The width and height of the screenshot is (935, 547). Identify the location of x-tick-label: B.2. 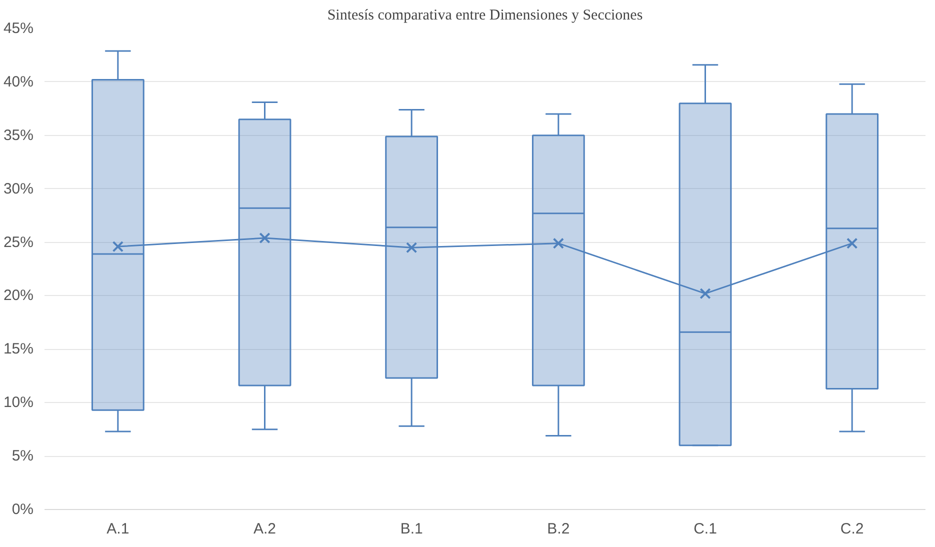
(558, 529).